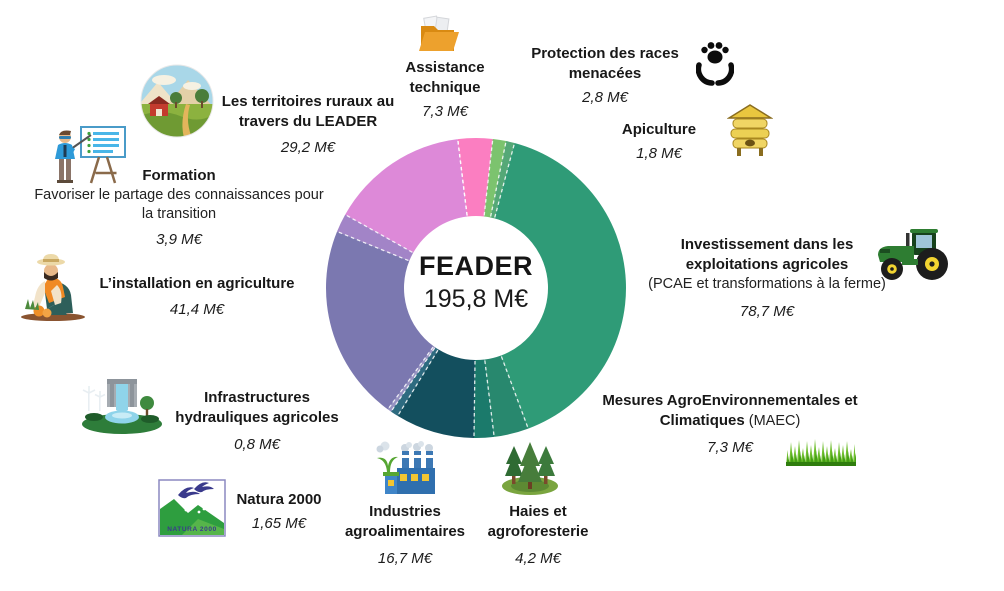  Describe the element at coordinates (445, 77) in the screenshot. I see `callout-title: Assistance technique` at that location.